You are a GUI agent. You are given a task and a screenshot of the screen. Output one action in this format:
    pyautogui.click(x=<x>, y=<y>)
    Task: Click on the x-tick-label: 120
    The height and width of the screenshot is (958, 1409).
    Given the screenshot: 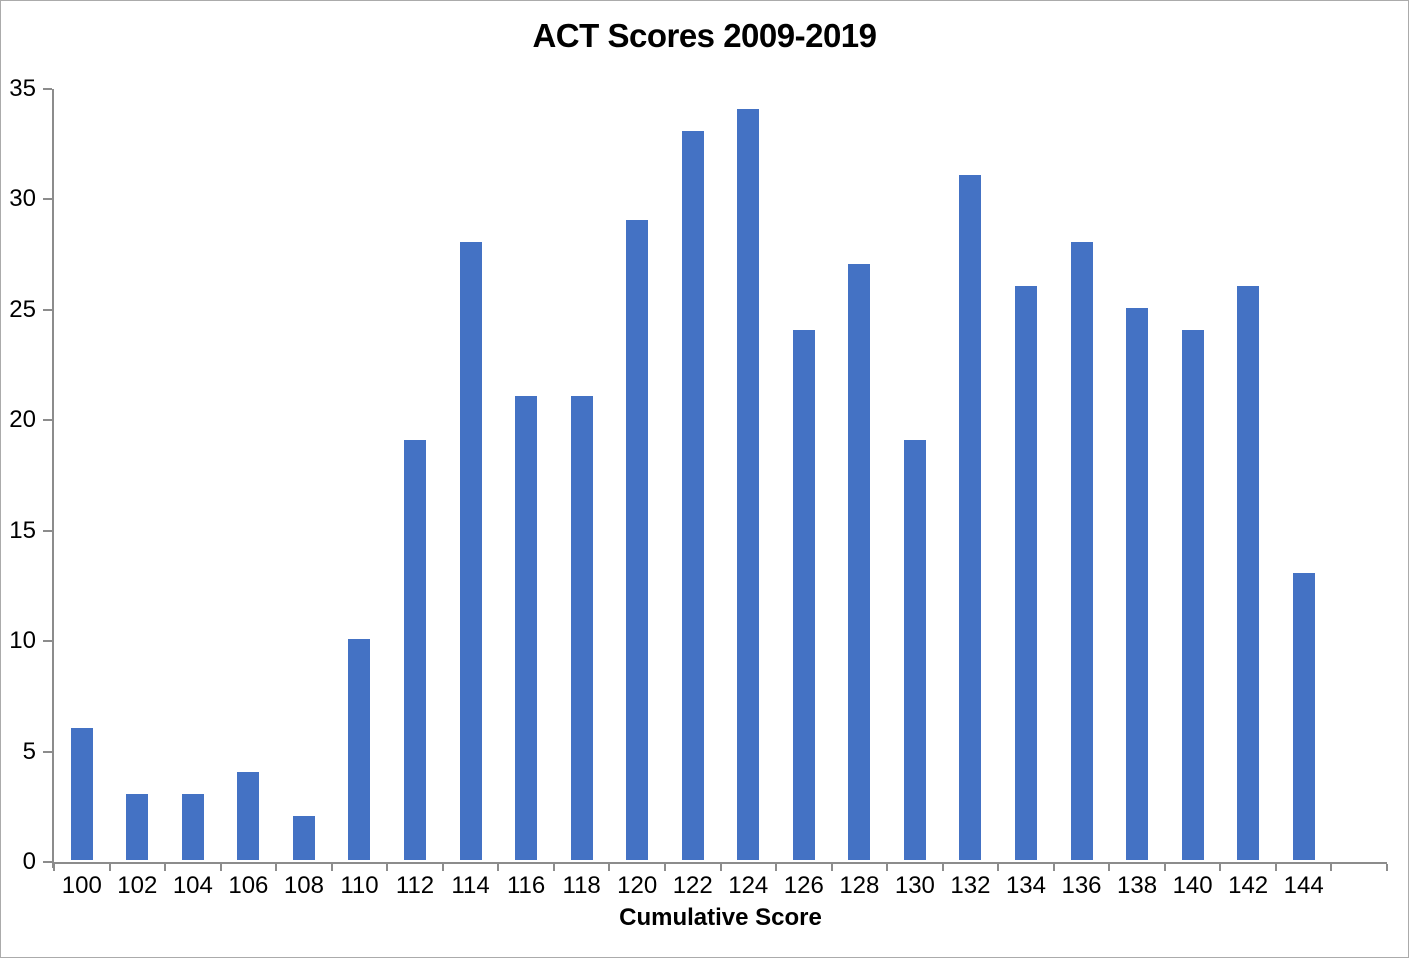 What is the action you would take?
    pyautogui.click(x=637, y=885)
    